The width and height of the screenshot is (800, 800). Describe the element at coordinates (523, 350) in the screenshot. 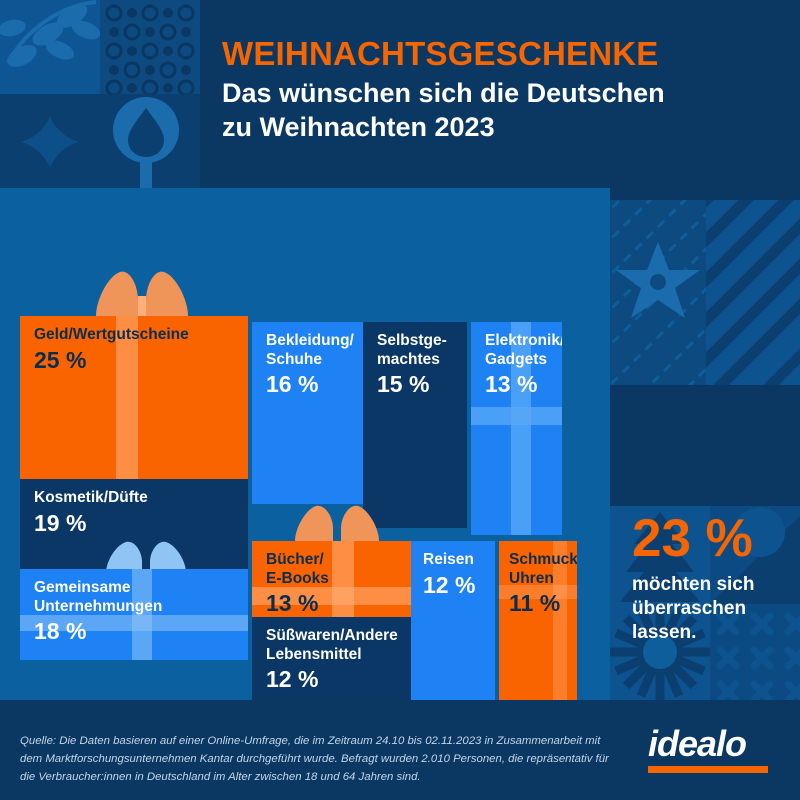

I see `treemap-cell-elektronik-label: Elektronik/Gadgets` at that location.